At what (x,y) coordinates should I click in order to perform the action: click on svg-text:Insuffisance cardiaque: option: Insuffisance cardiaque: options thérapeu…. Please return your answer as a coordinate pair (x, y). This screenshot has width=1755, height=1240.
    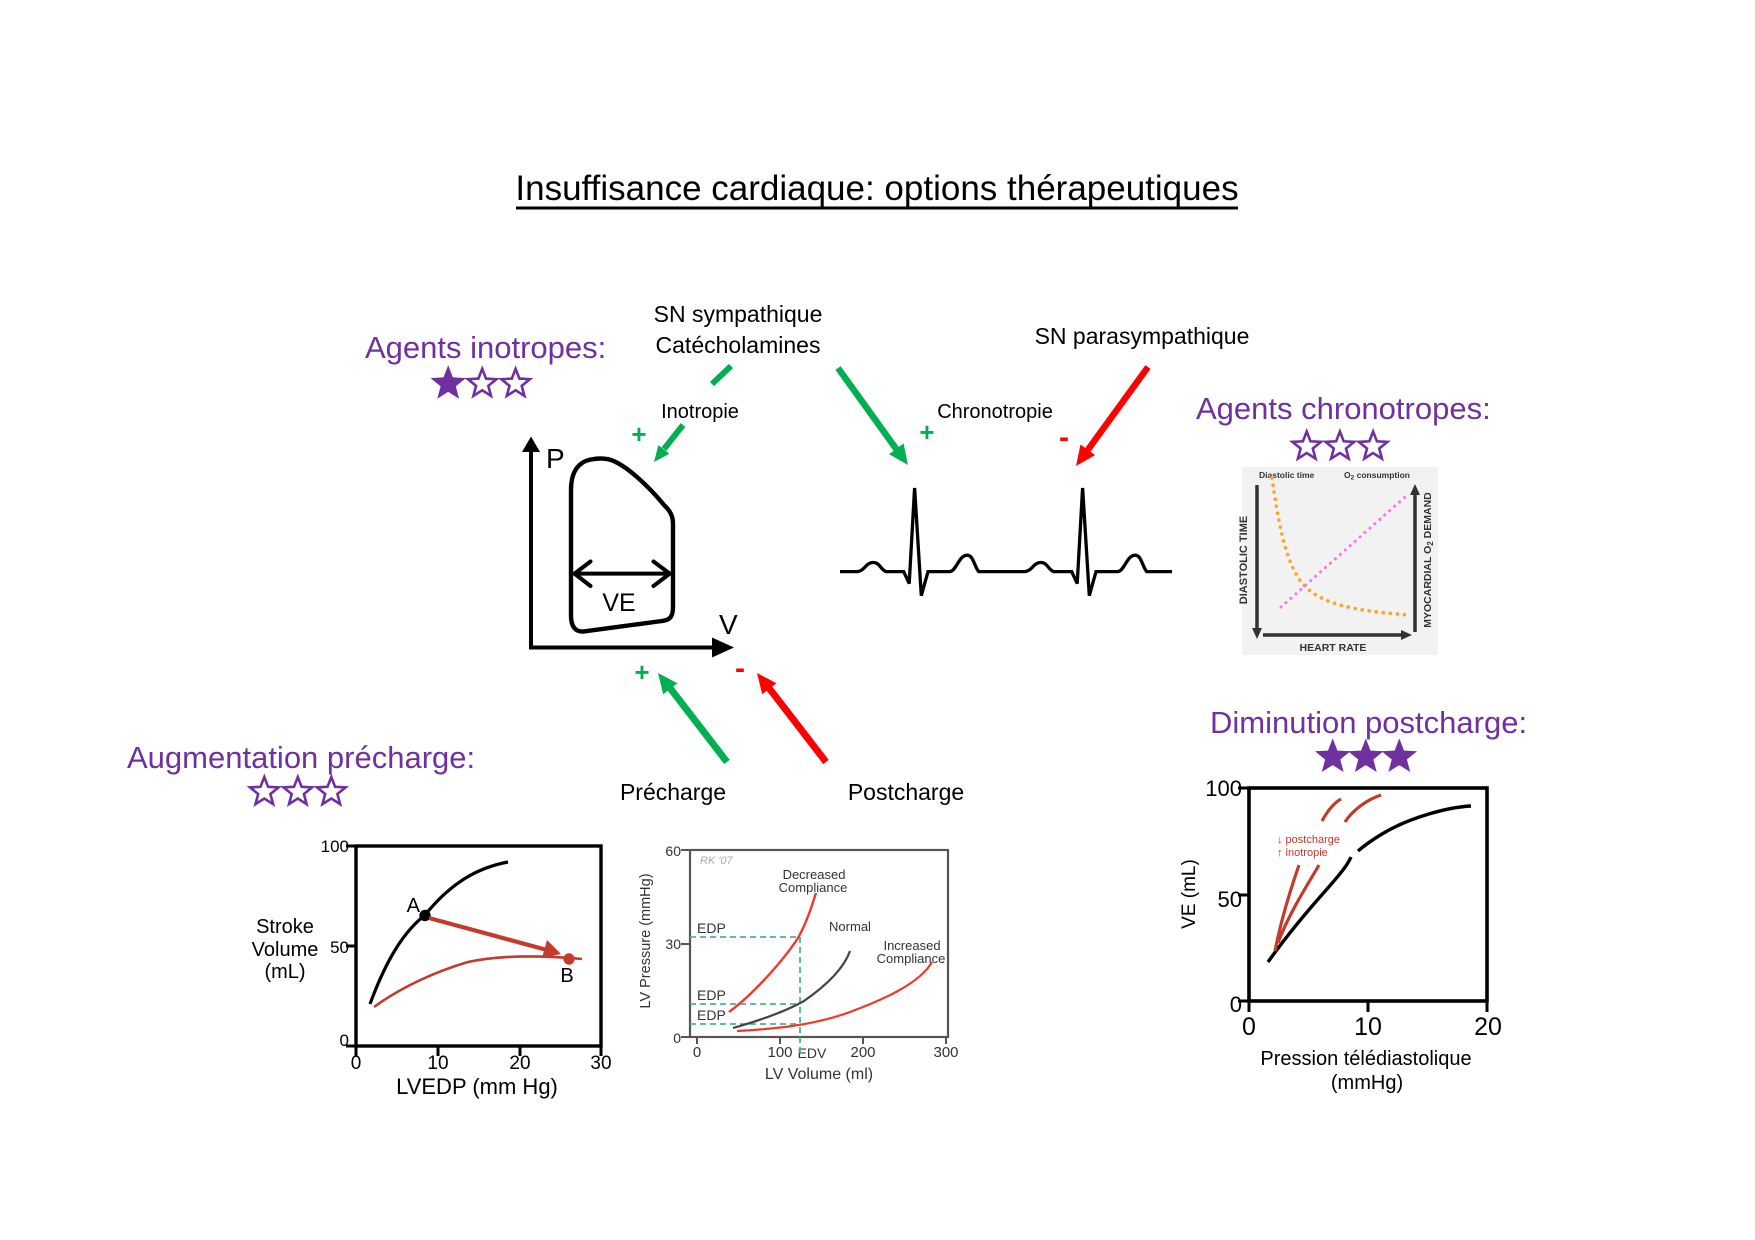
    Looking at the image, I should click on (876, 188).